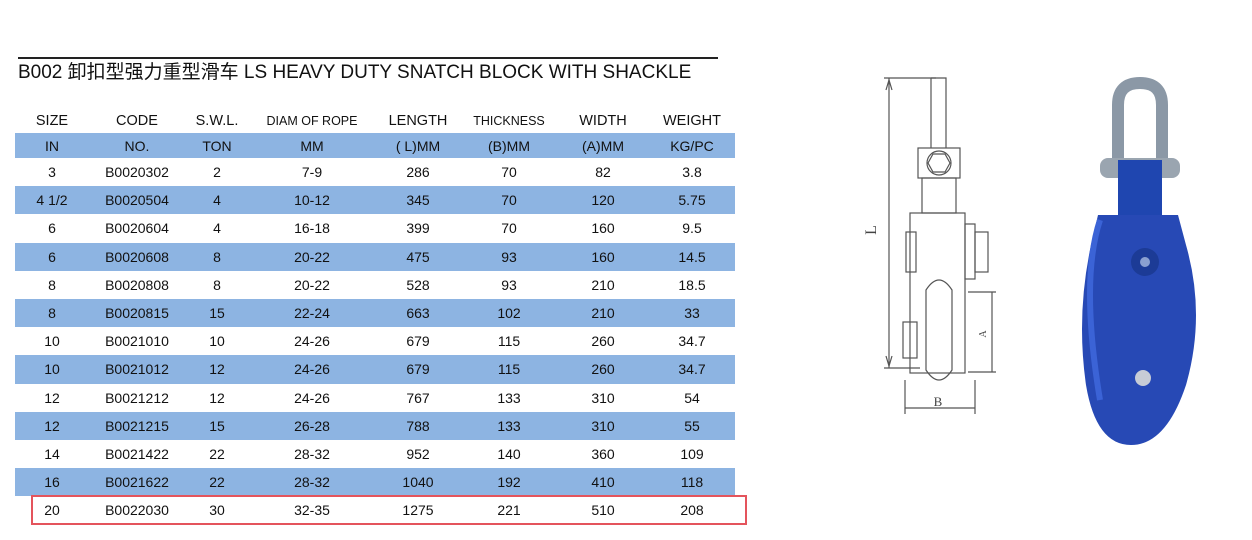  What do you see at coordinates (312, 425) in the screenshot?
I see `table-cell: 26-28` at bounding box center [312, 425].